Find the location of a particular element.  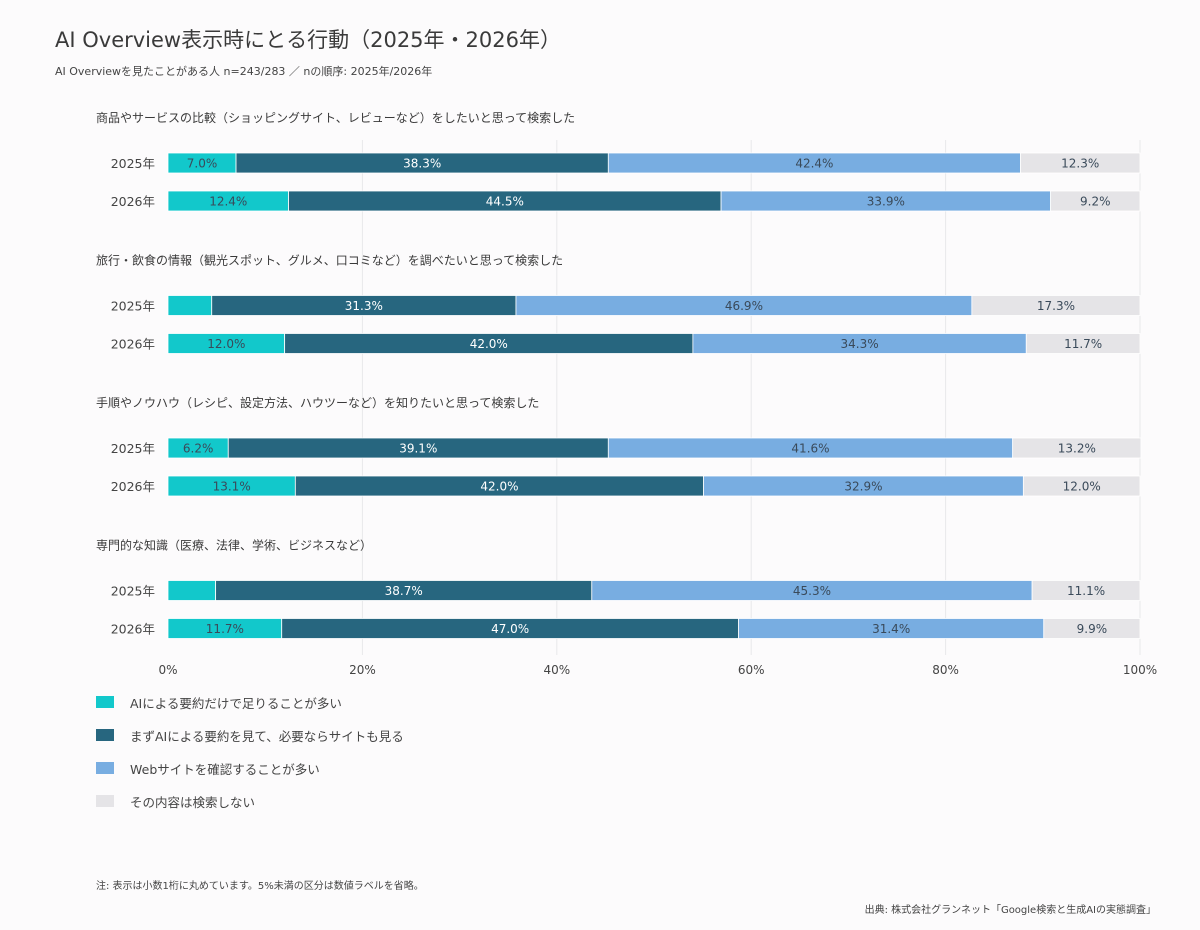

data-label: 38.7% is located at coordinates (404, 591).